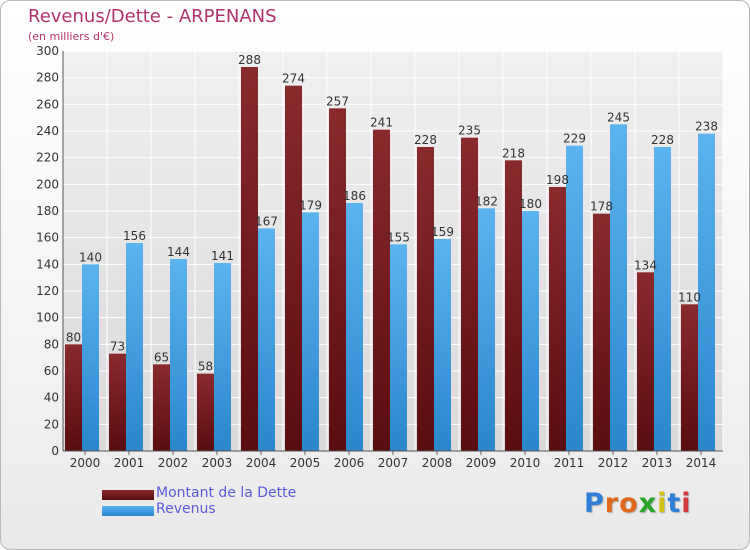 The image size is (750, 550). What do you see at coordinates (530, 204) in the screenshot?
I see `data-label-revenus: 180` at bounding box center [530, 204].